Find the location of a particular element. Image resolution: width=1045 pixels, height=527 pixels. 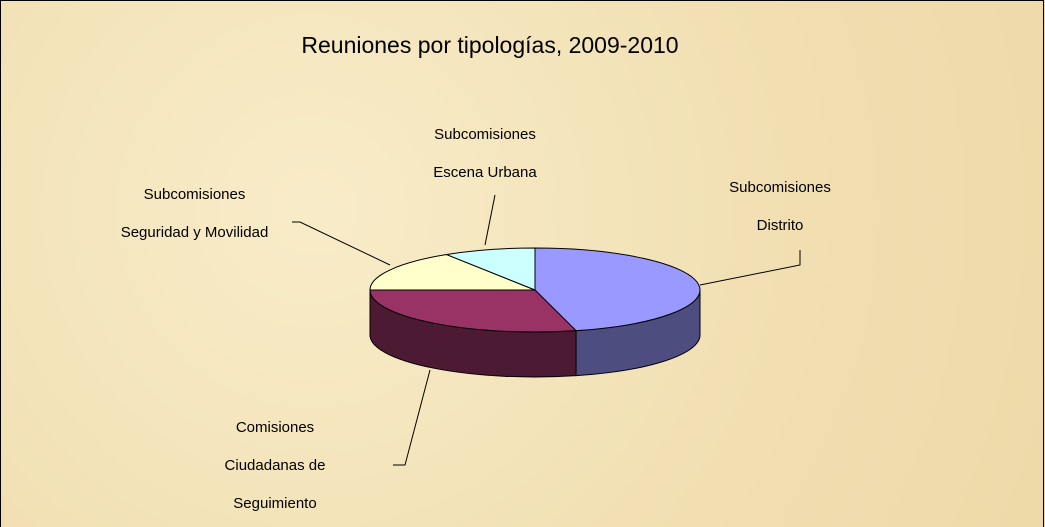

slice-label: Subcomisiones Seguridad y Movilidad is located at coordinates (194, 213).